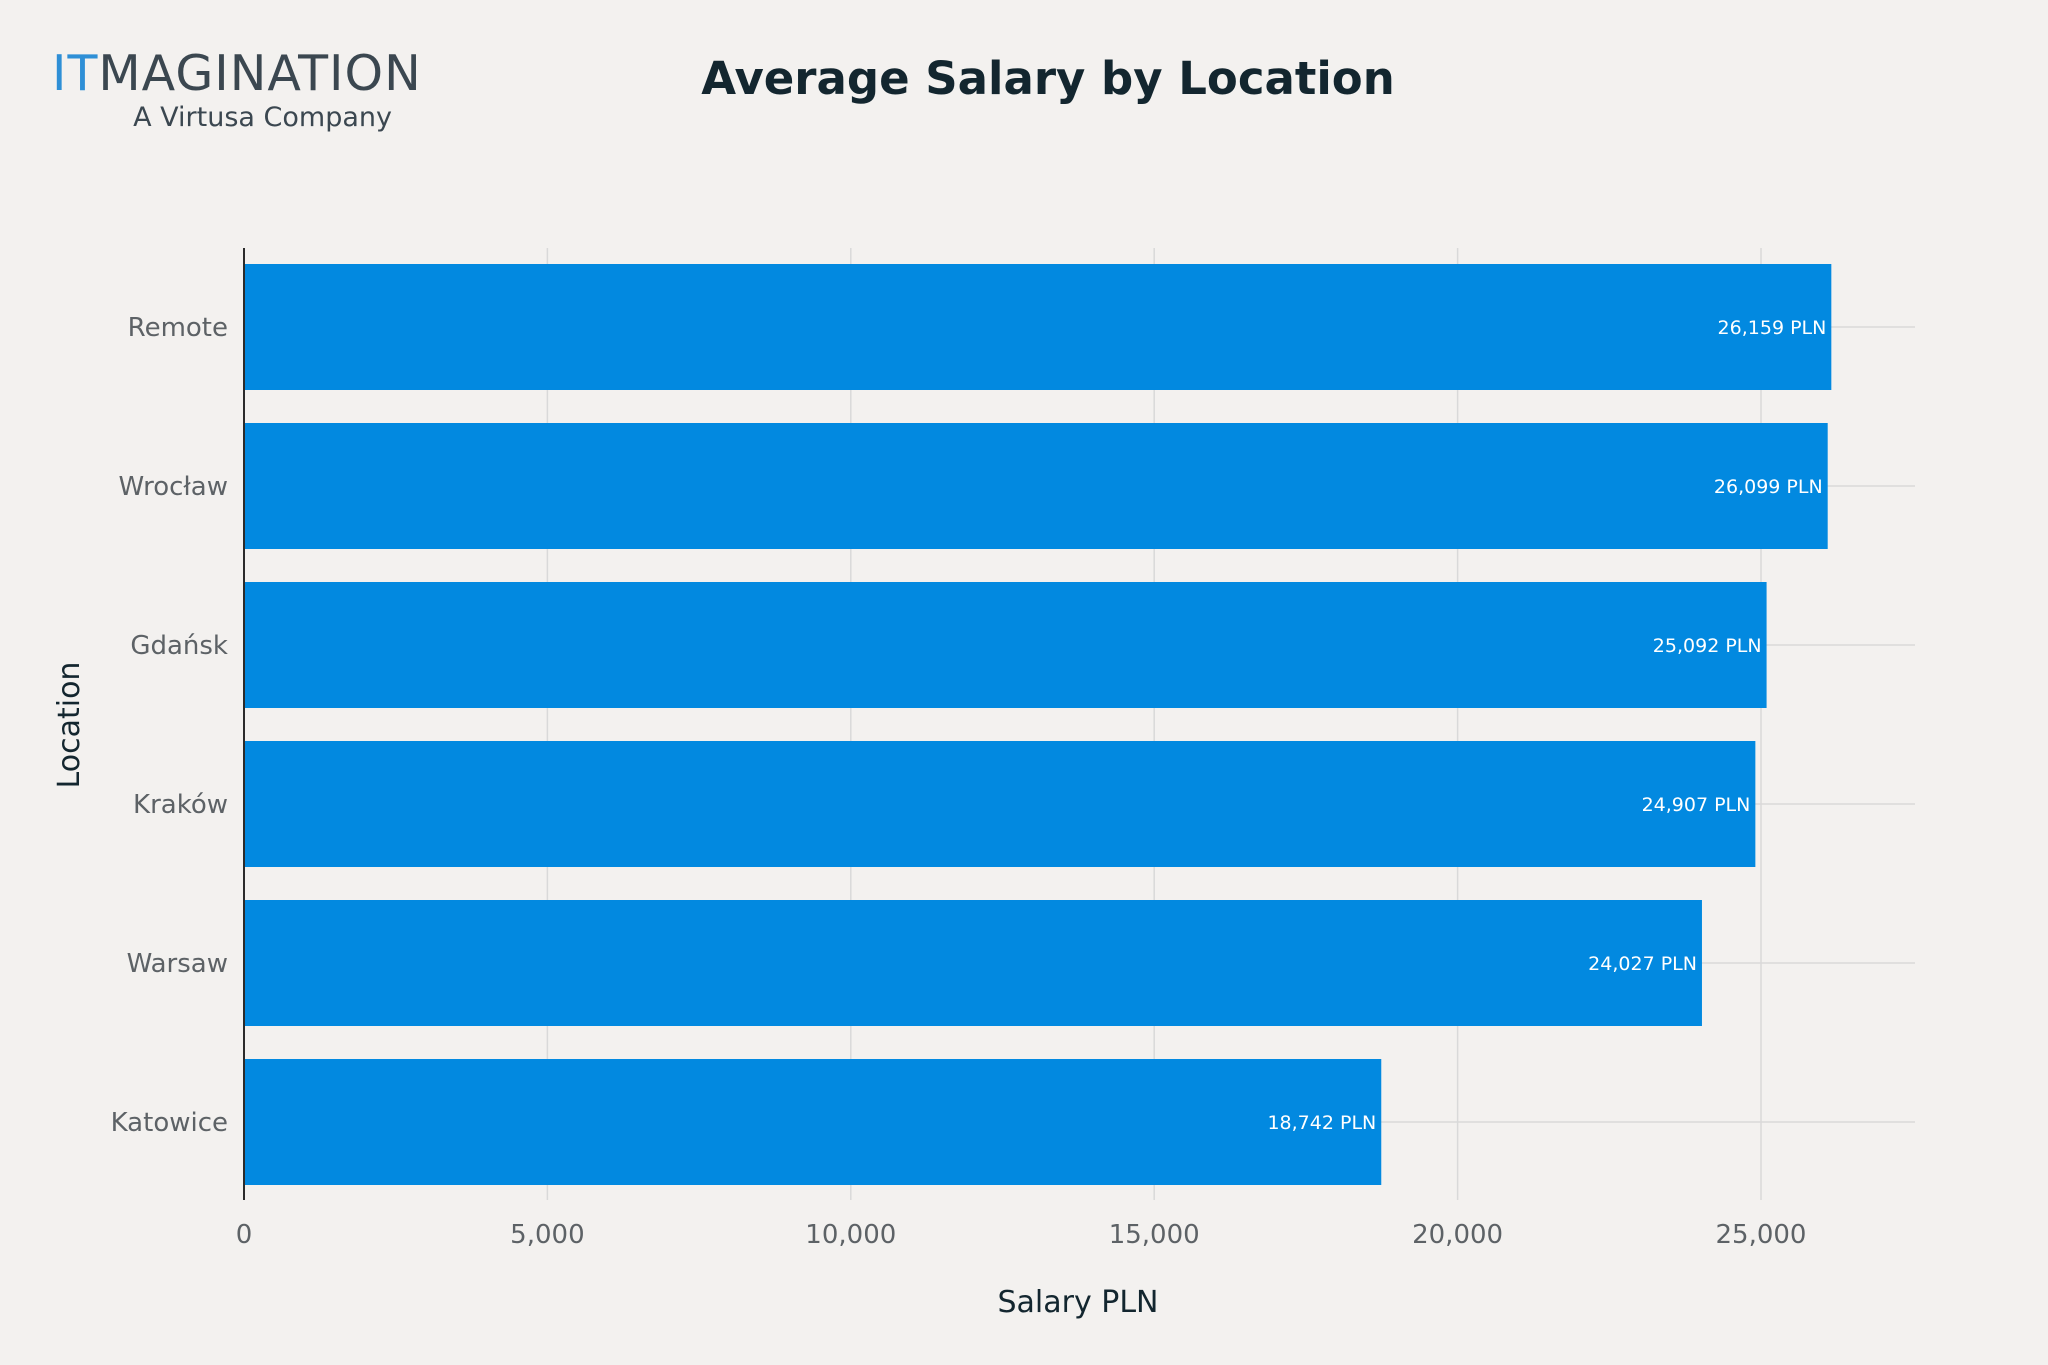 The height and width of the screenshot is (1365, 2048). Describe the element at coordinates (244, 1235) in the screenshot. I see `x-tick-label: 0` at that location.